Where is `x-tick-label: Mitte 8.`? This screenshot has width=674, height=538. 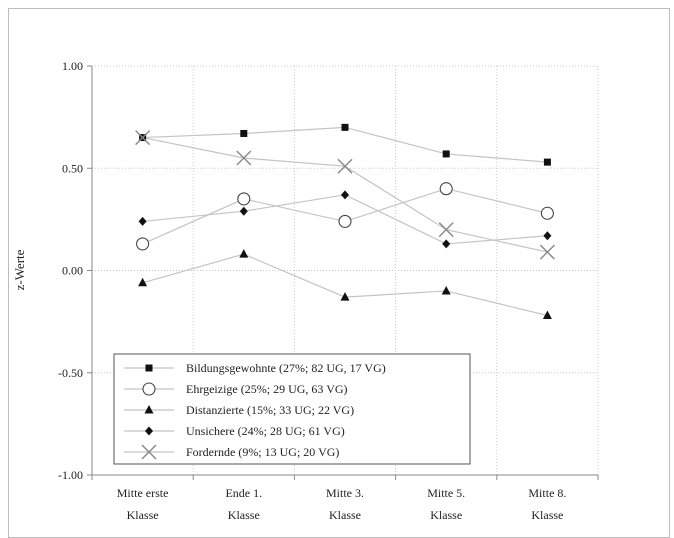
x-tick-label: Mitte 8. is located at coordinates (547, 493).